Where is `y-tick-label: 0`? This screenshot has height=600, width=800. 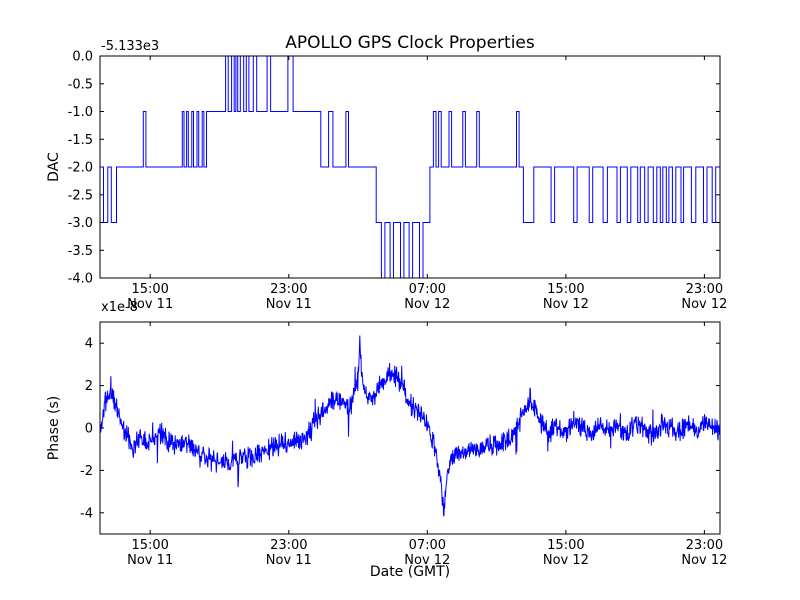 y-tick-label: 0 is located at coordinates (89, 429).